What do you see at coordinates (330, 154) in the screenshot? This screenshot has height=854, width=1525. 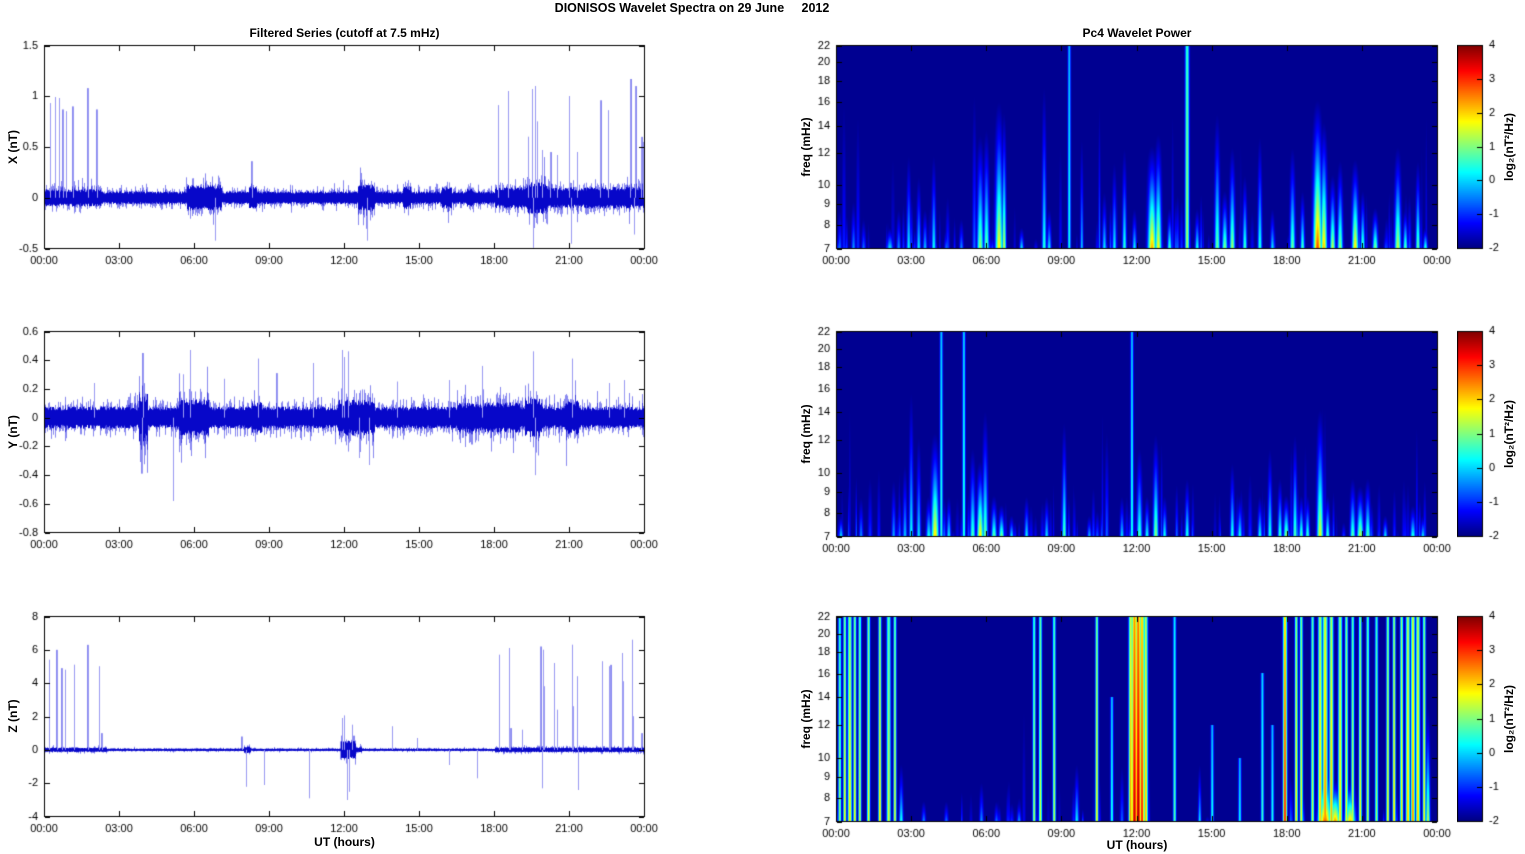 I see `x-filtered-series-plot` at bounding box center [330, 154].